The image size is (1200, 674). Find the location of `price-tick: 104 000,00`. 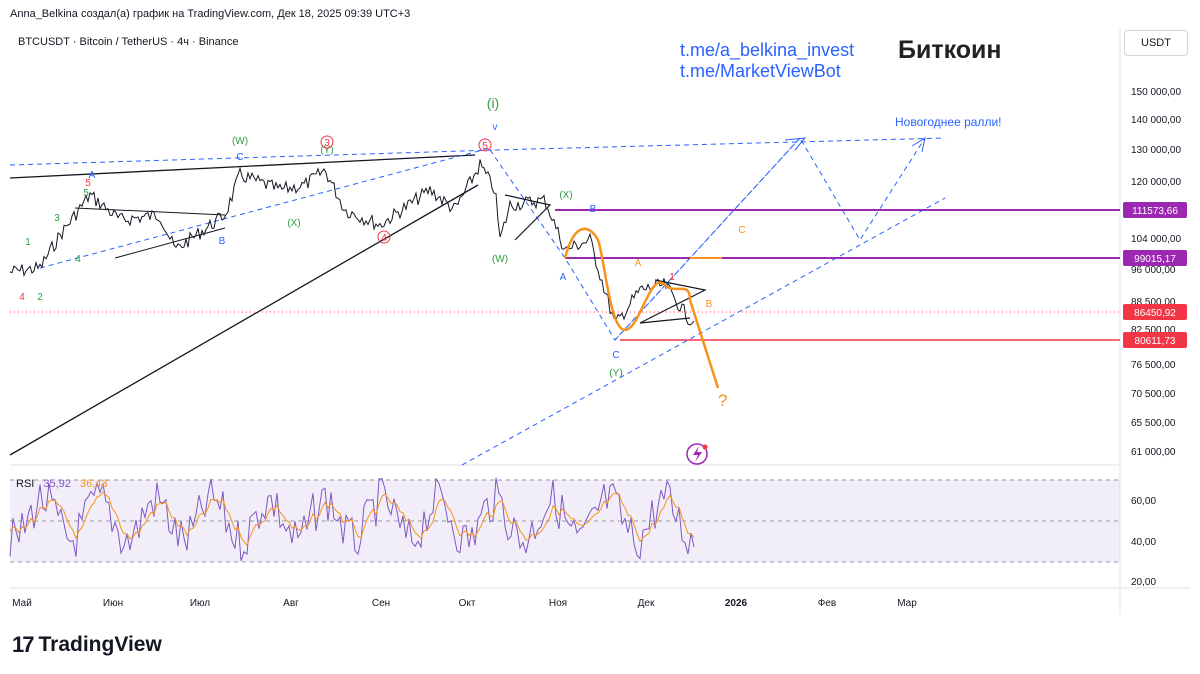

price-tick: 104 000,00 is located at coordinates (1156, 239).